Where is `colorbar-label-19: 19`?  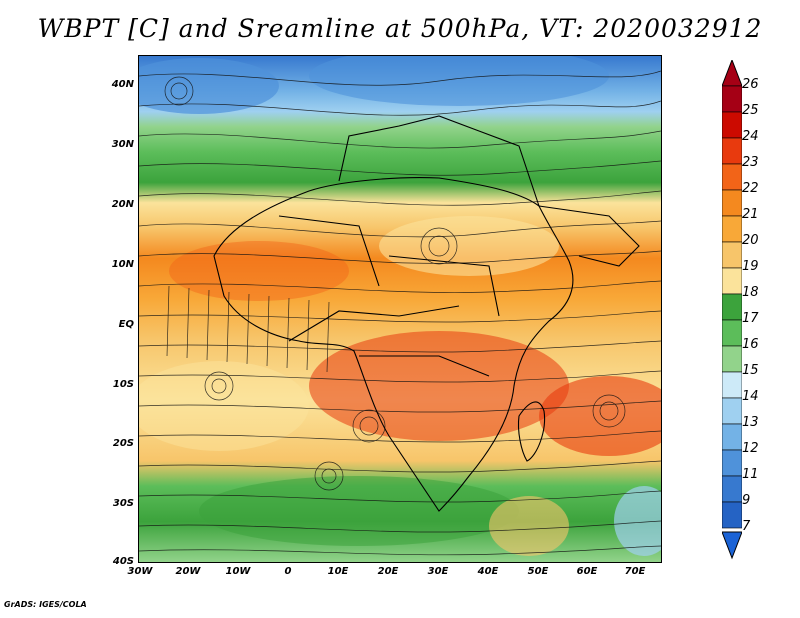
colorbar-label-19: 19 is located at coordinates (750, 266).